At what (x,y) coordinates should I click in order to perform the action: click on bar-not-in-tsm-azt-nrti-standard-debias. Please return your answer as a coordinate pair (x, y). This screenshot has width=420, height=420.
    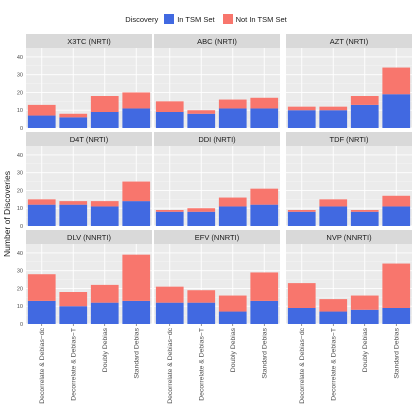
    Looking at the image, I should click on (396, 81).